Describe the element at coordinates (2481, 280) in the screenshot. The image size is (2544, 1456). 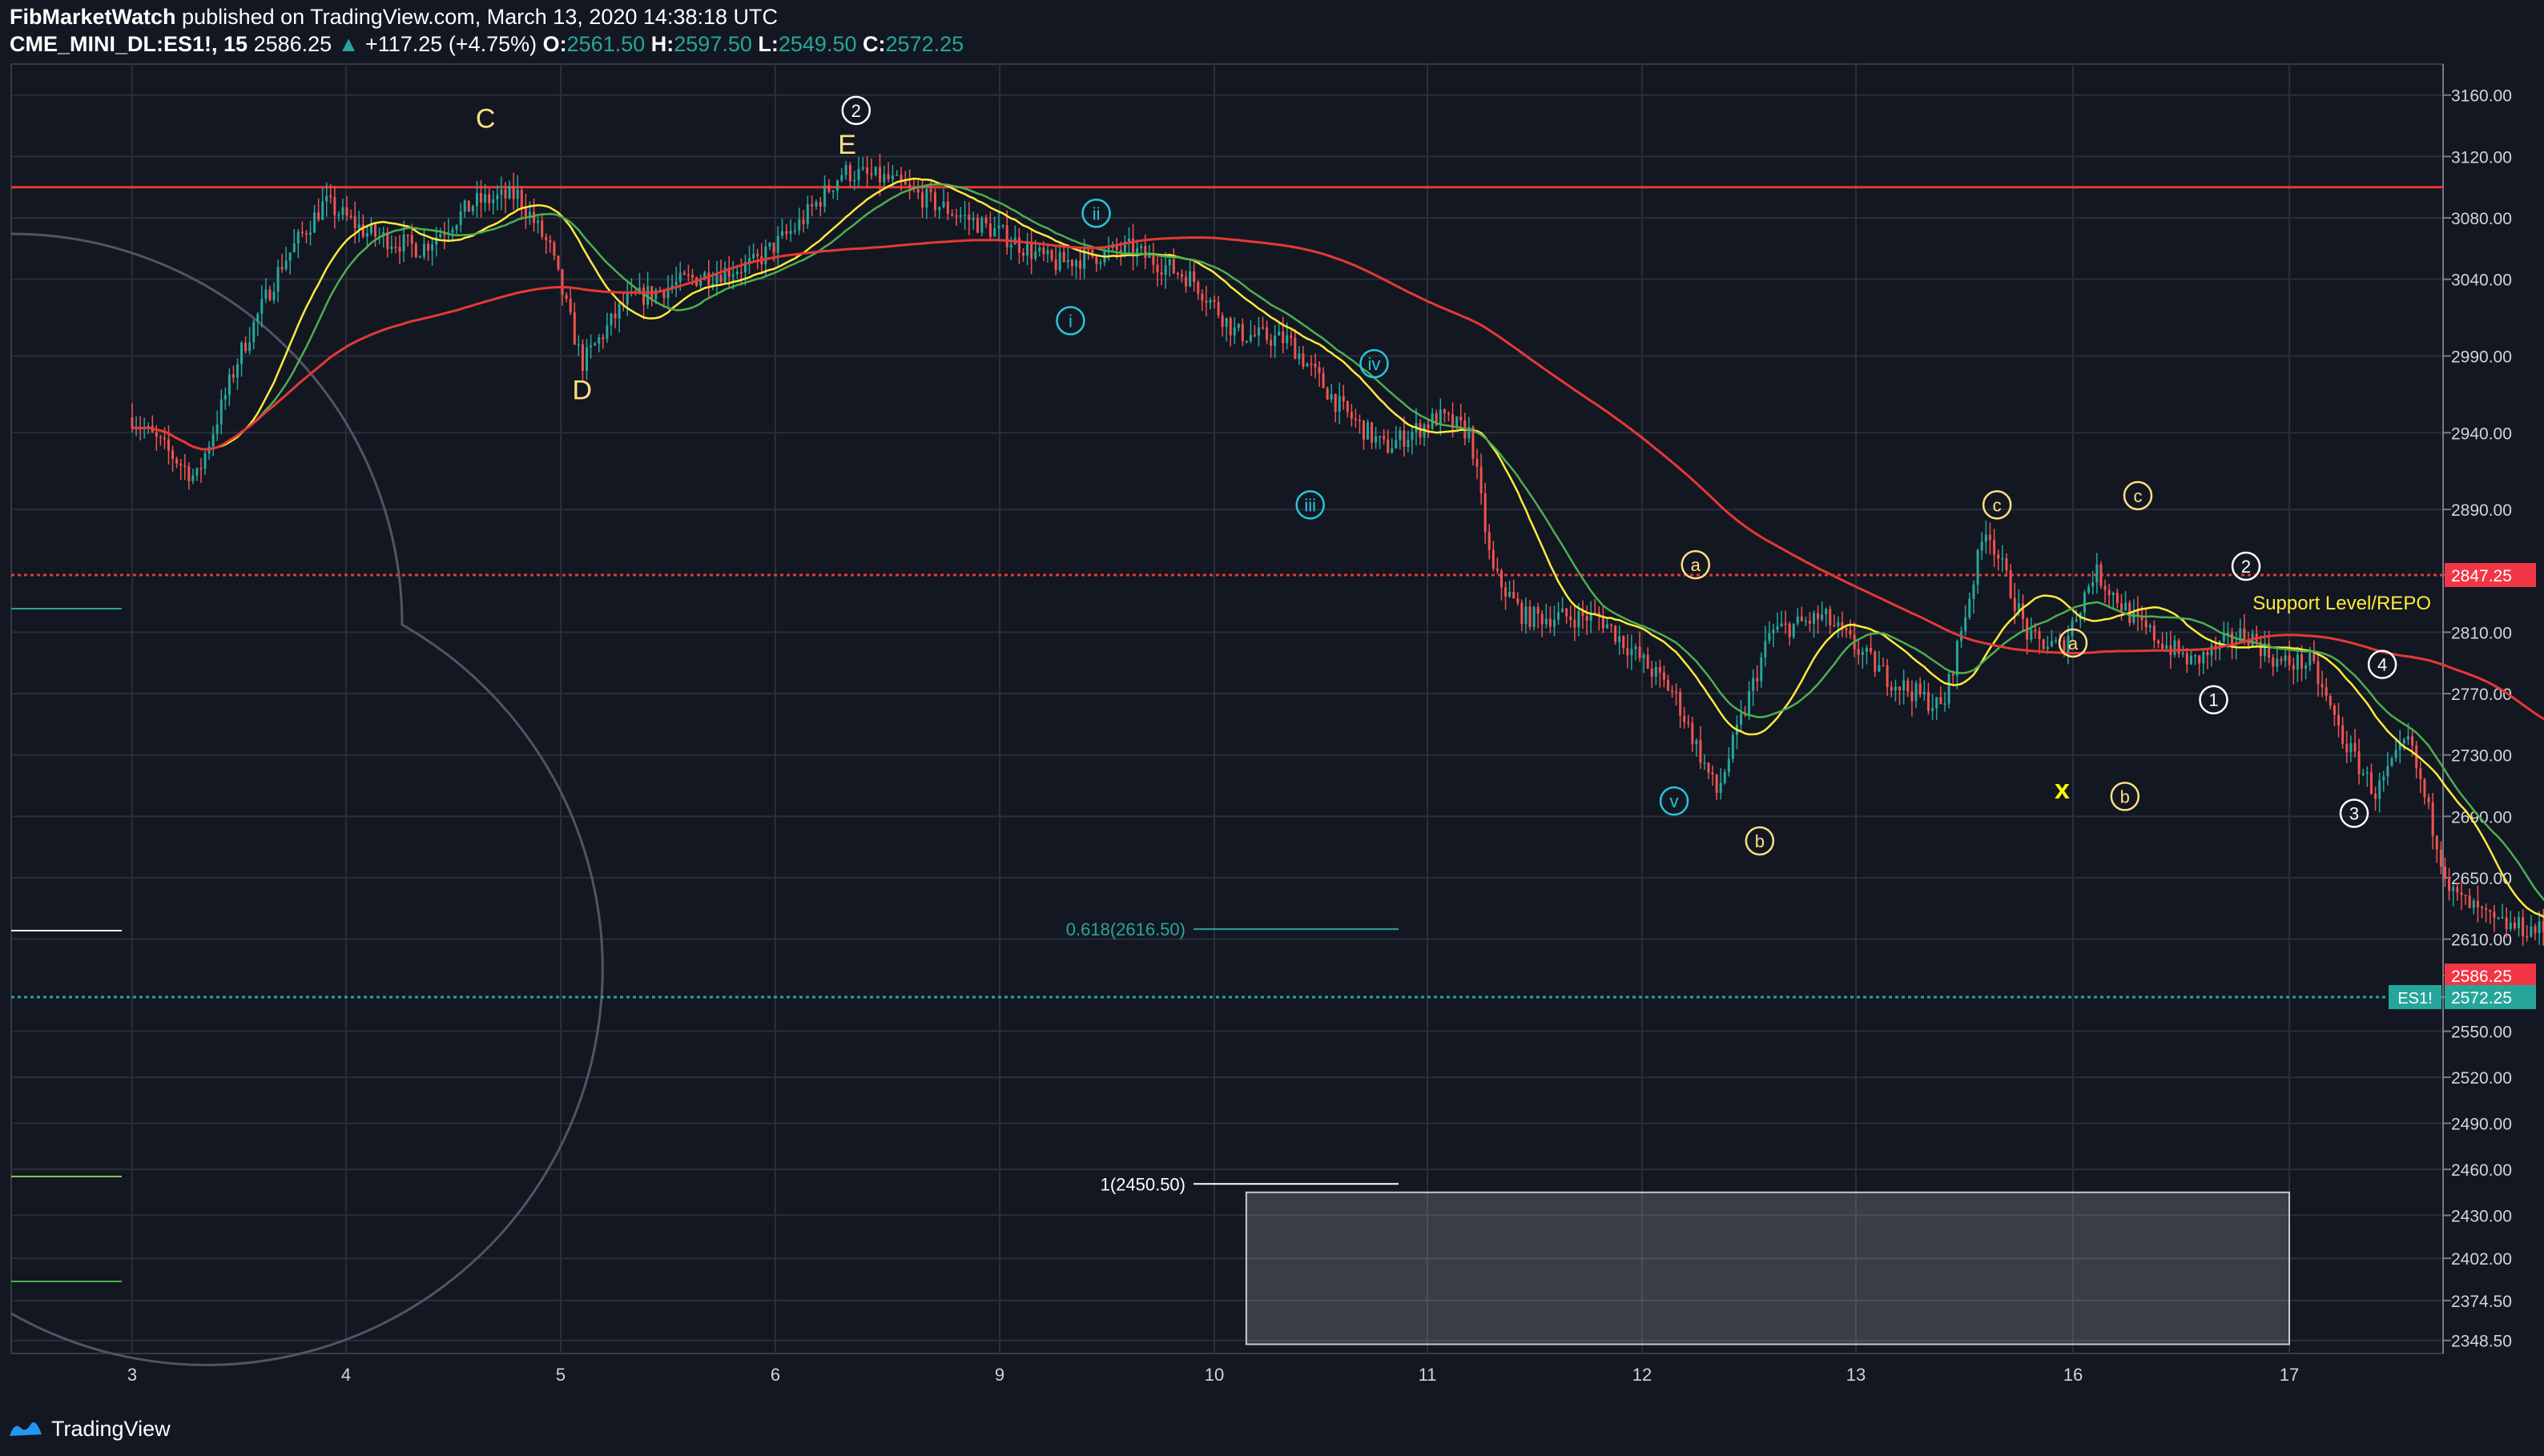
I see `y-tick-label: 3040.00` at that location.